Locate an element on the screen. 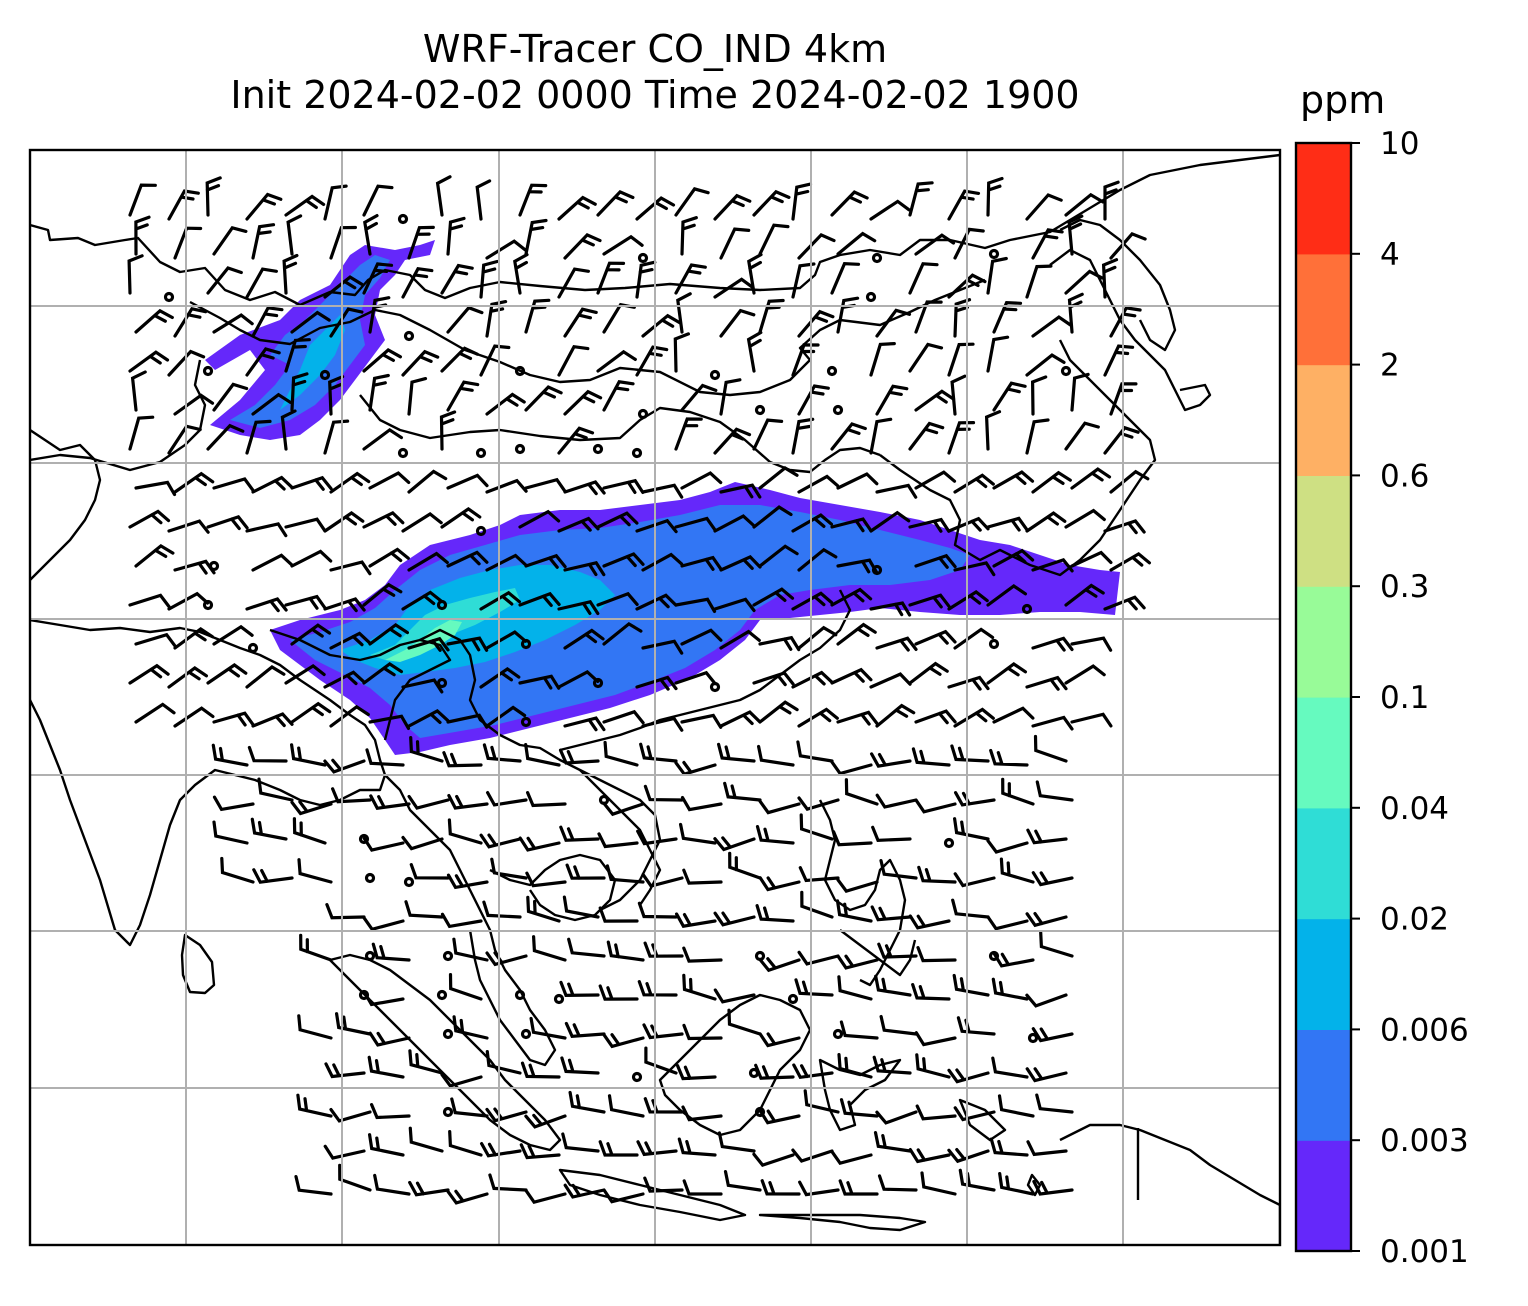  colorbar-segment is located at coordinates (1323, 863).